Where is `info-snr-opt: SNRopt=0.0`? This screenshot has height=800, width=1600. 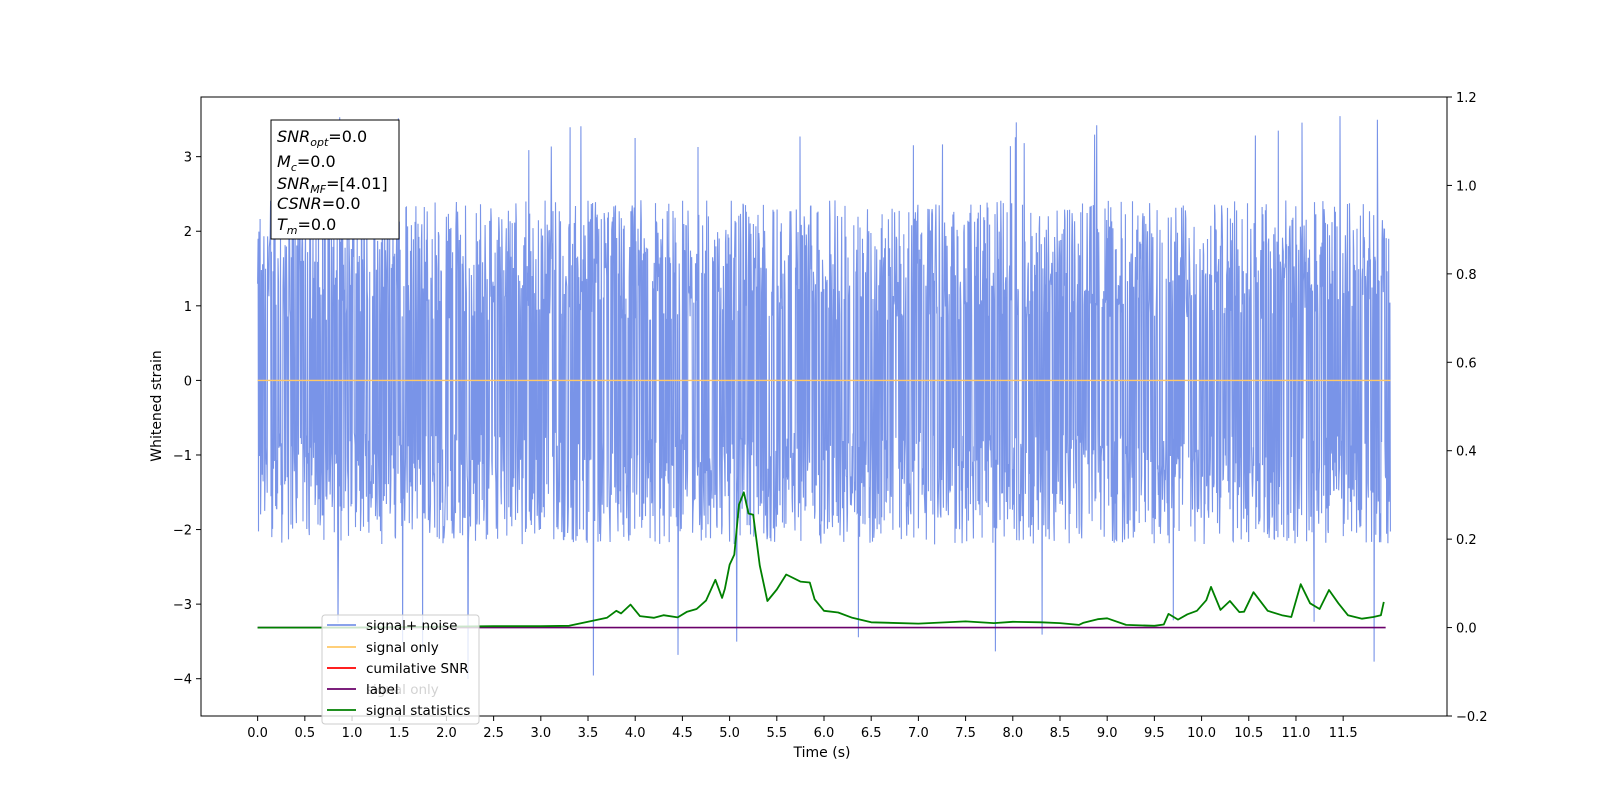 info-snr-opt: SNRopt=0.0 is located at coordinates (322, 138).